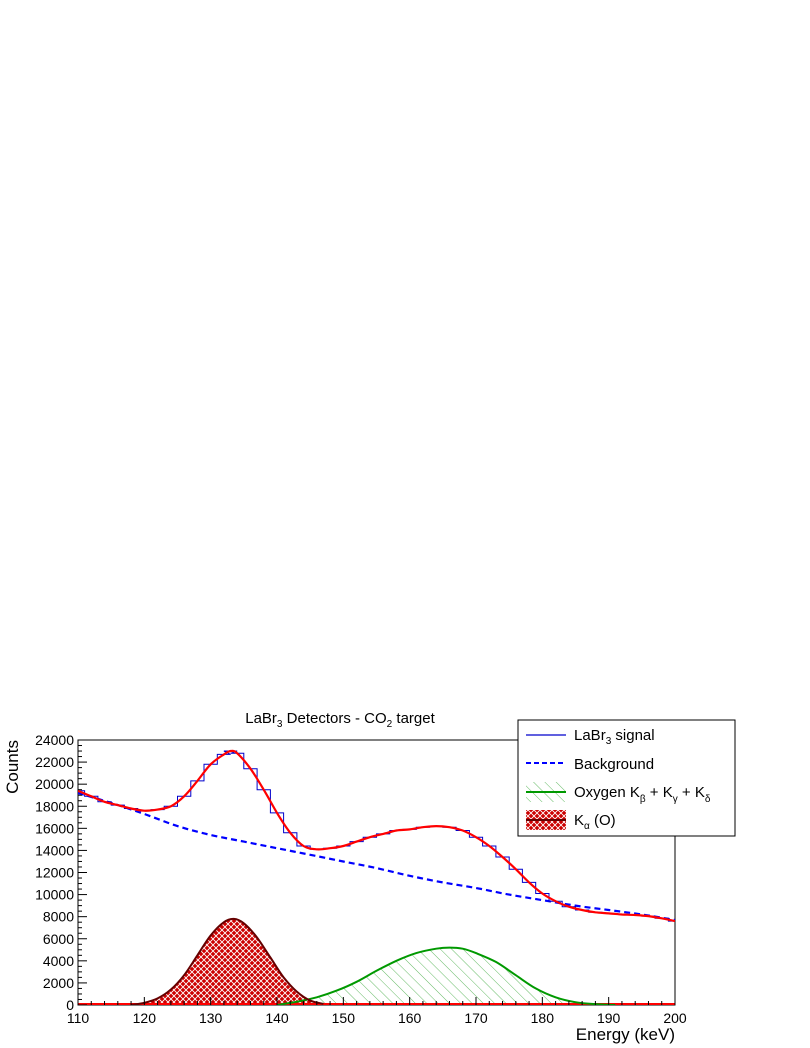 The image size is (810, 1048). I want to click on y-tick-label: 14000, so click(54, 850).